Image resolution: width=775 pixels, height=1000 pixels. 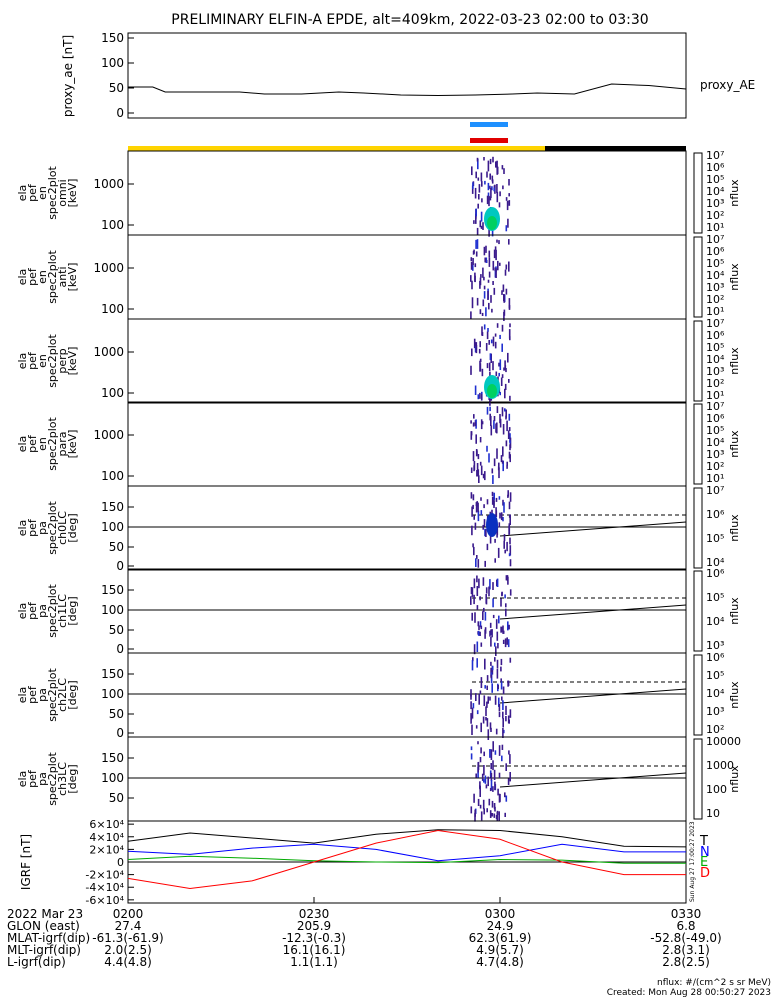 What do you see at coordinates (686, 950) in the screenshot?
I see `ephemeris-value: 2.8(3.1)` at bounding box center [686, 950].